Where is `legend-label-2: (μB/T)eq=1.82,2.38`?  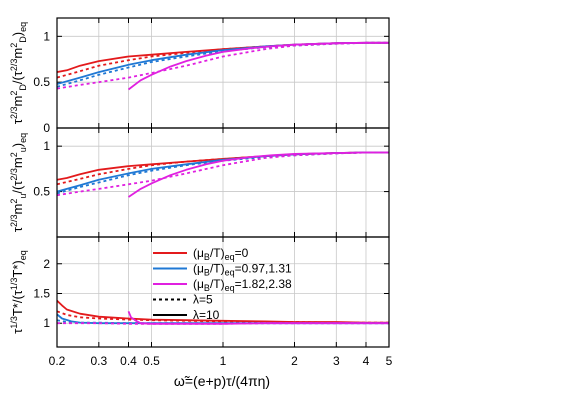 legend-label-2: (μB/T)eq=1.82,2.38 is located at coordinates (242, 285).